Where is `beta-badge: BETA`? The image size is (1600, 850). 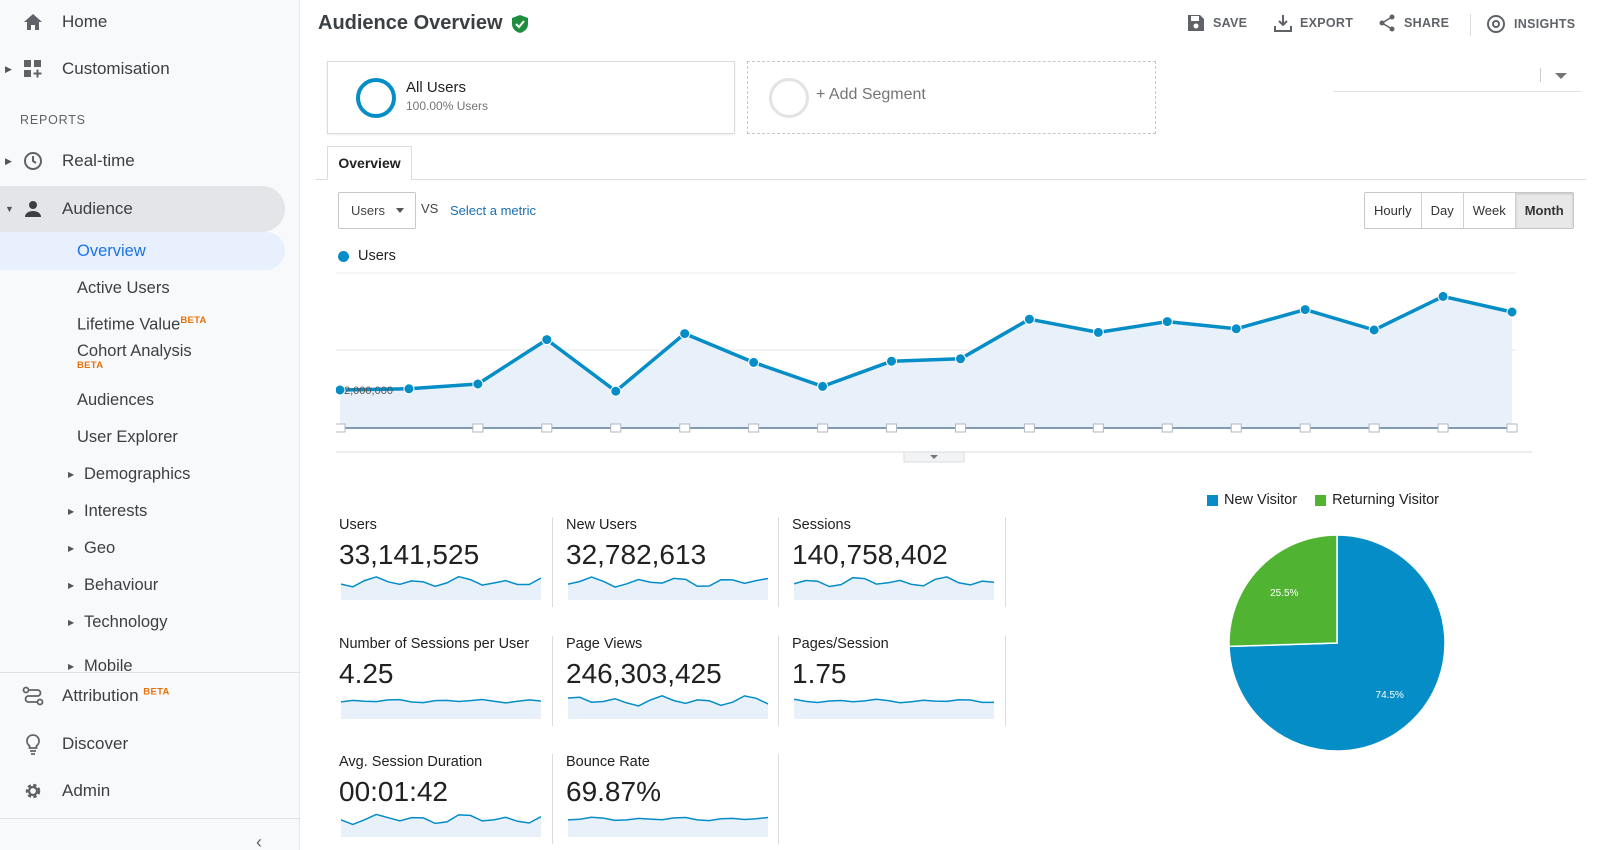
beta-badge: BETA is located at coordinates (90, 365).